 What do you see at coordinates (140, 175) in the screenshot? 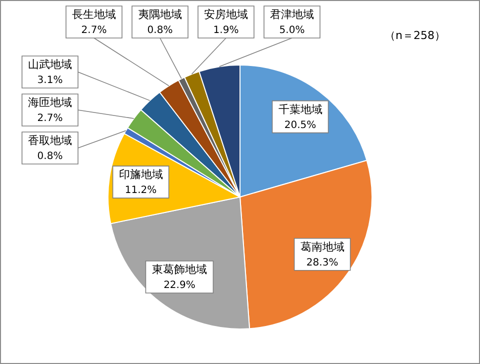
I see `slice-label: 印旛地域` at bounding box center [140, 175].